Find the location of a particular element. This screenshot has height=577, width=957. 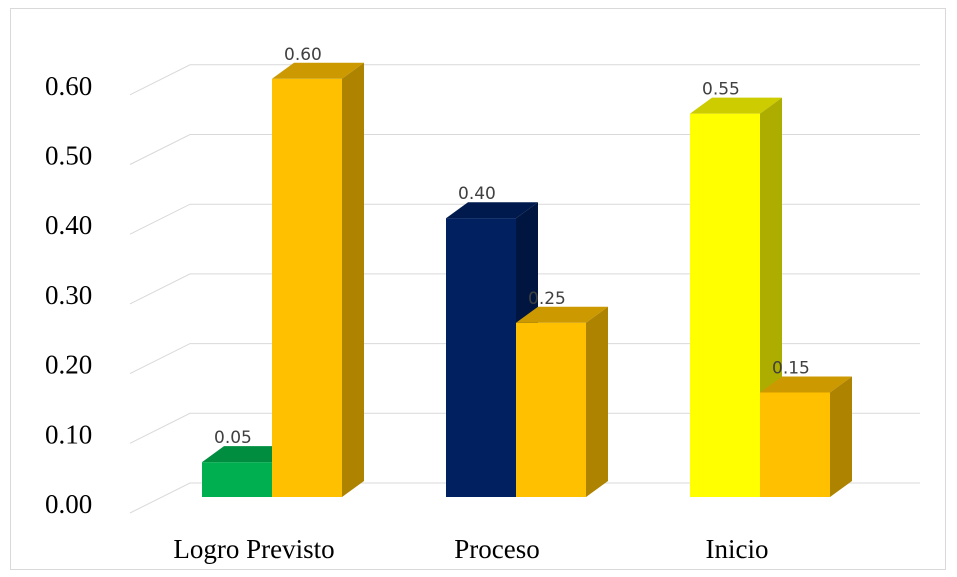

y-axis-ticks: 0.00 0.10 0.20 0.30 0.40 0.50 0.60 is located at coordinates (68, 295).